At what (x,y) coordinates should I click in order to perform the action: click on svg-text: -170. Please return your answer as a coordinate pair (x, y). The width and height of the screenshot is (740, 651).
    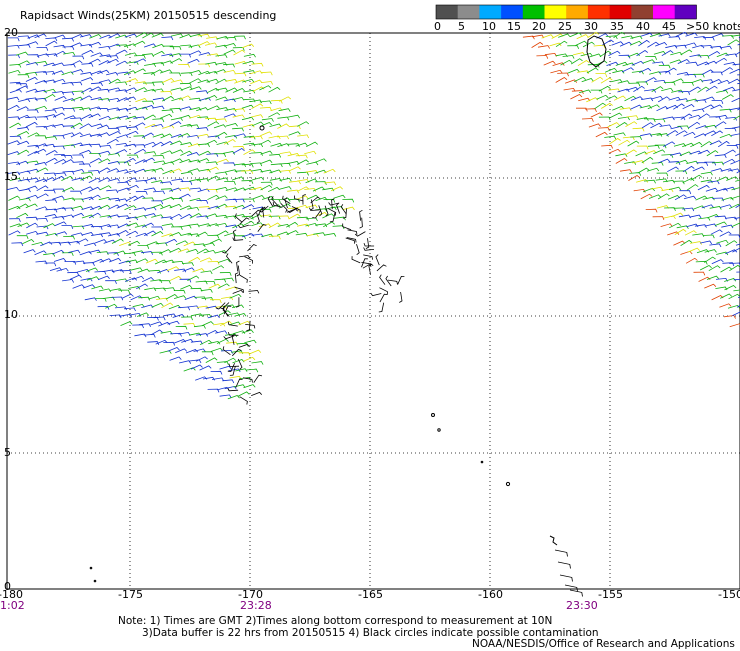
    Looking at the image, I should click on (250, 594).